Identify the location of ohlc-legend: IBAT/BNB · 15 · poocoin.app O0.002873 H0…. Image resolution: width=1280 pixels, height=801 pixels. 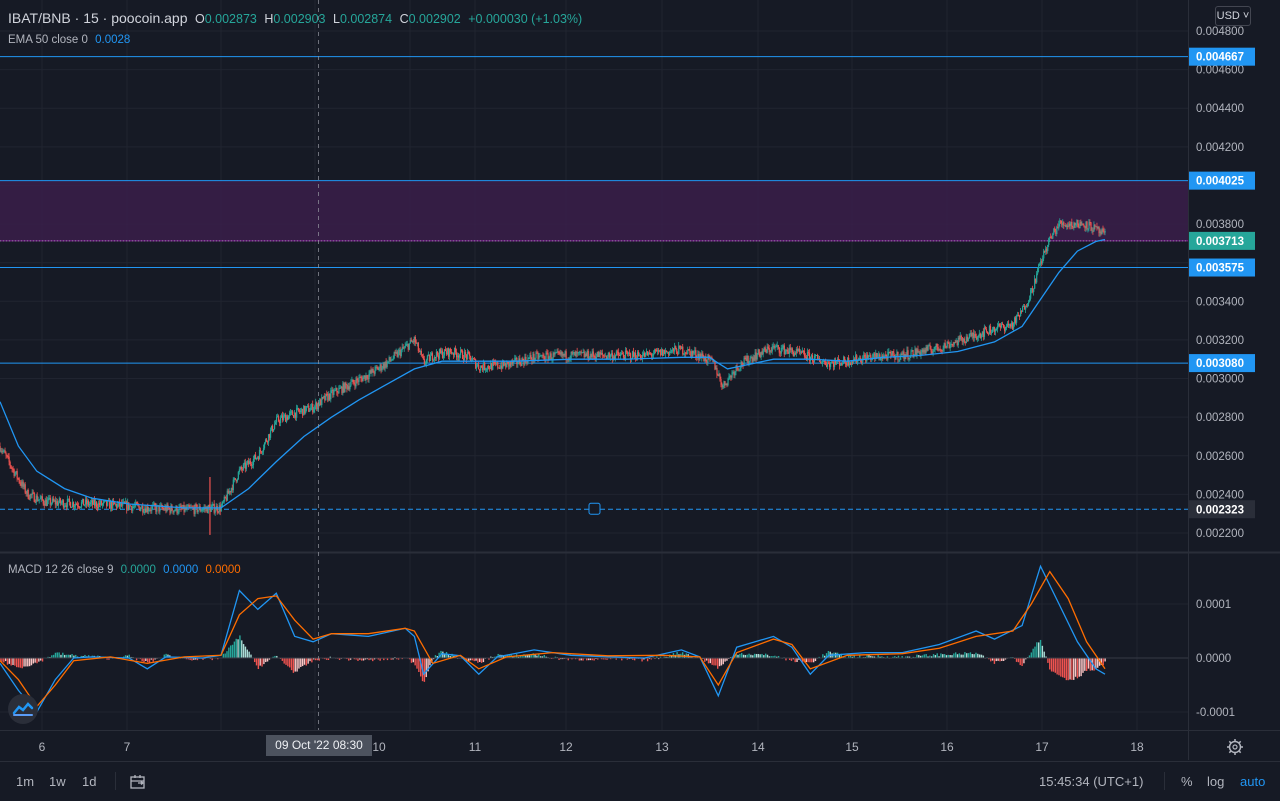
(297, 18).